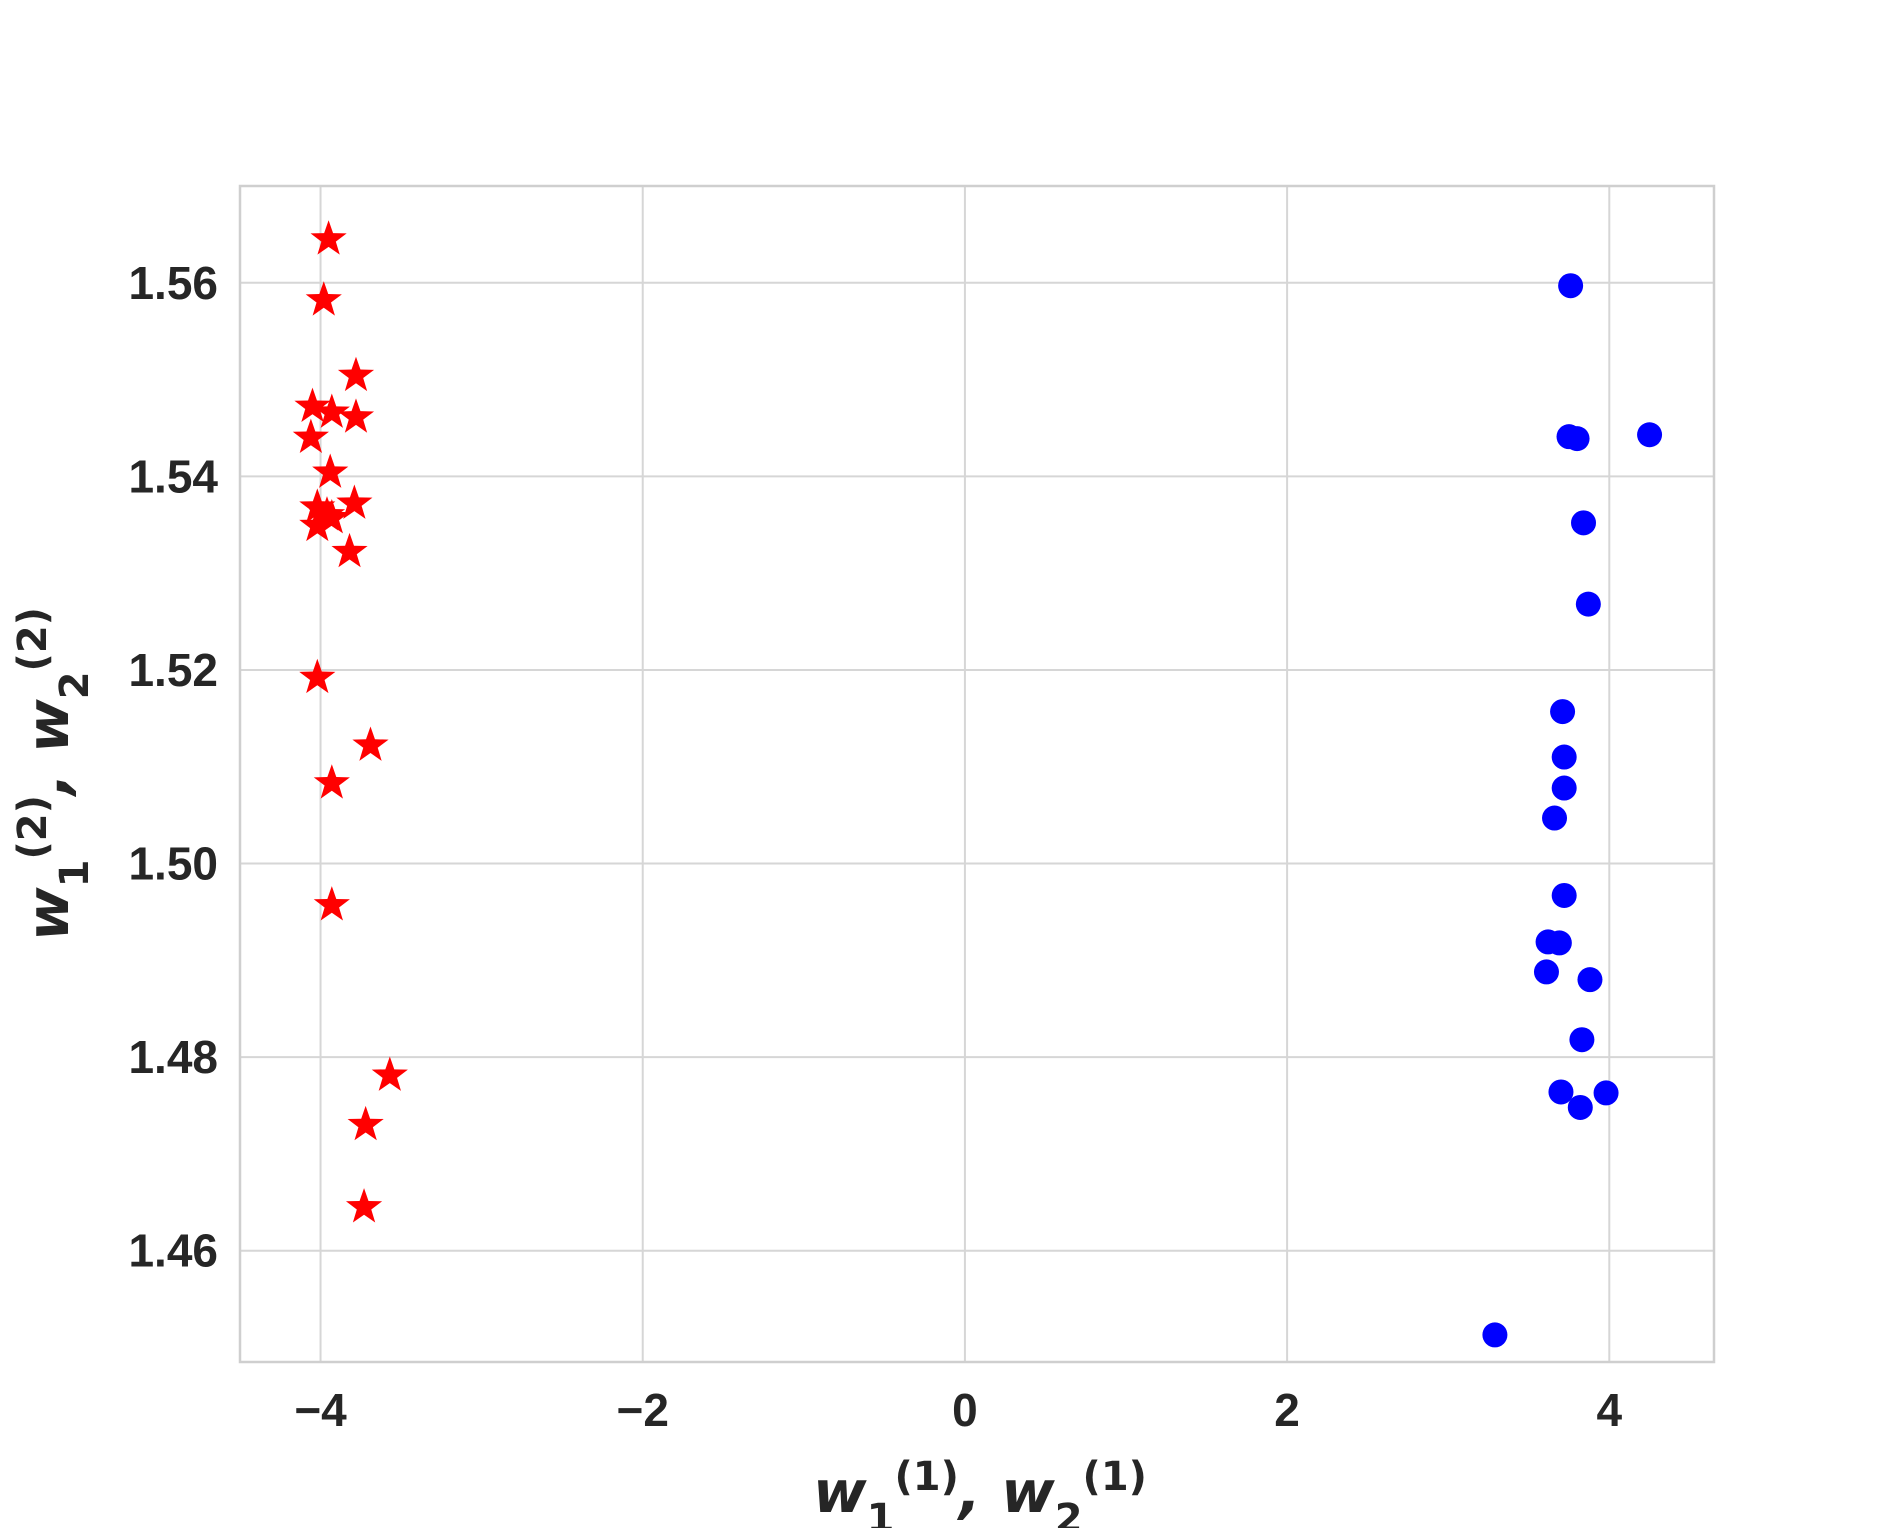 This screenshot has width=1899, height=1528. I want to click on x-tick-label: 4, so click(1609, 1410).